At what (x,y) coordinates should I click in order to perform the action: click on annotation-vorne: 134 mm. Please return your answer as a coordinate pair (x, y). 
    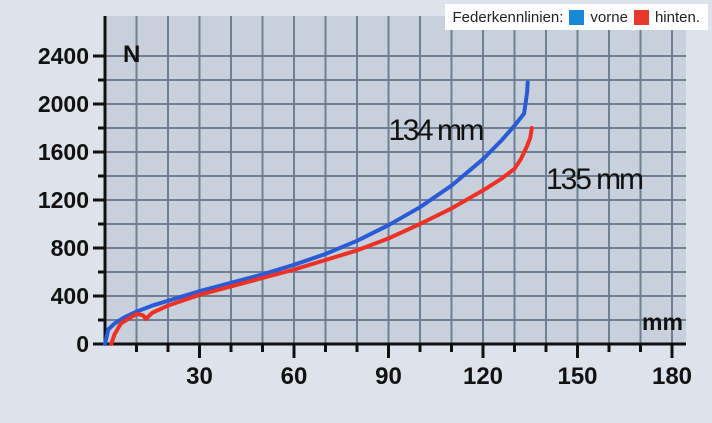
    Looking at the image, I should click on (437, 130).